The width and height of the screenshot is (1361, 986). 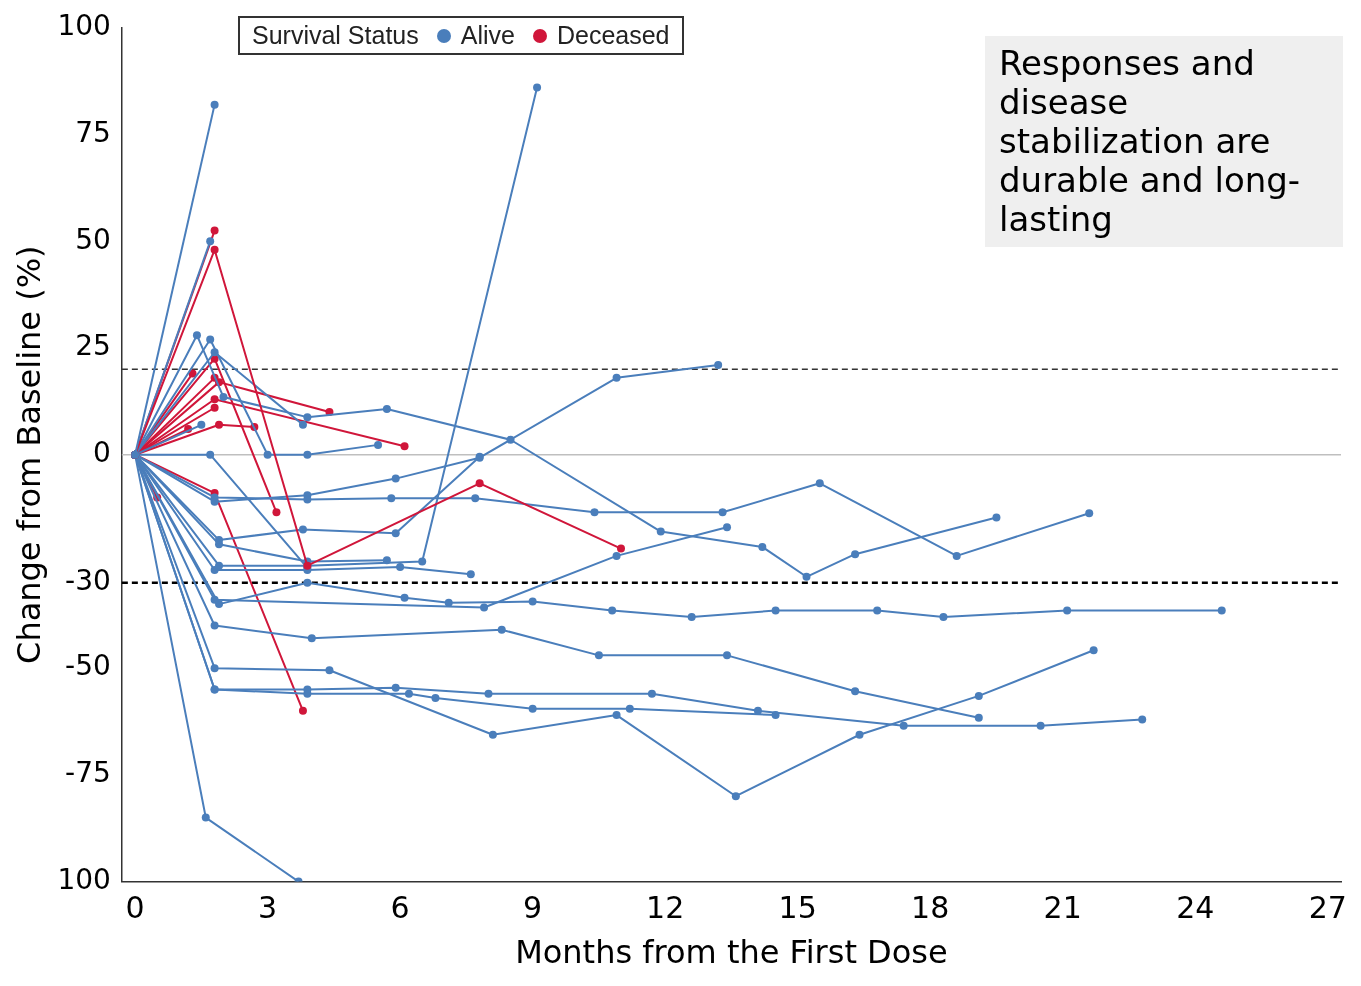 What do you see at coordinates (930, 908) in the screenshot?
I see `x-tick-label: 18` at bounding box center [930, 908].